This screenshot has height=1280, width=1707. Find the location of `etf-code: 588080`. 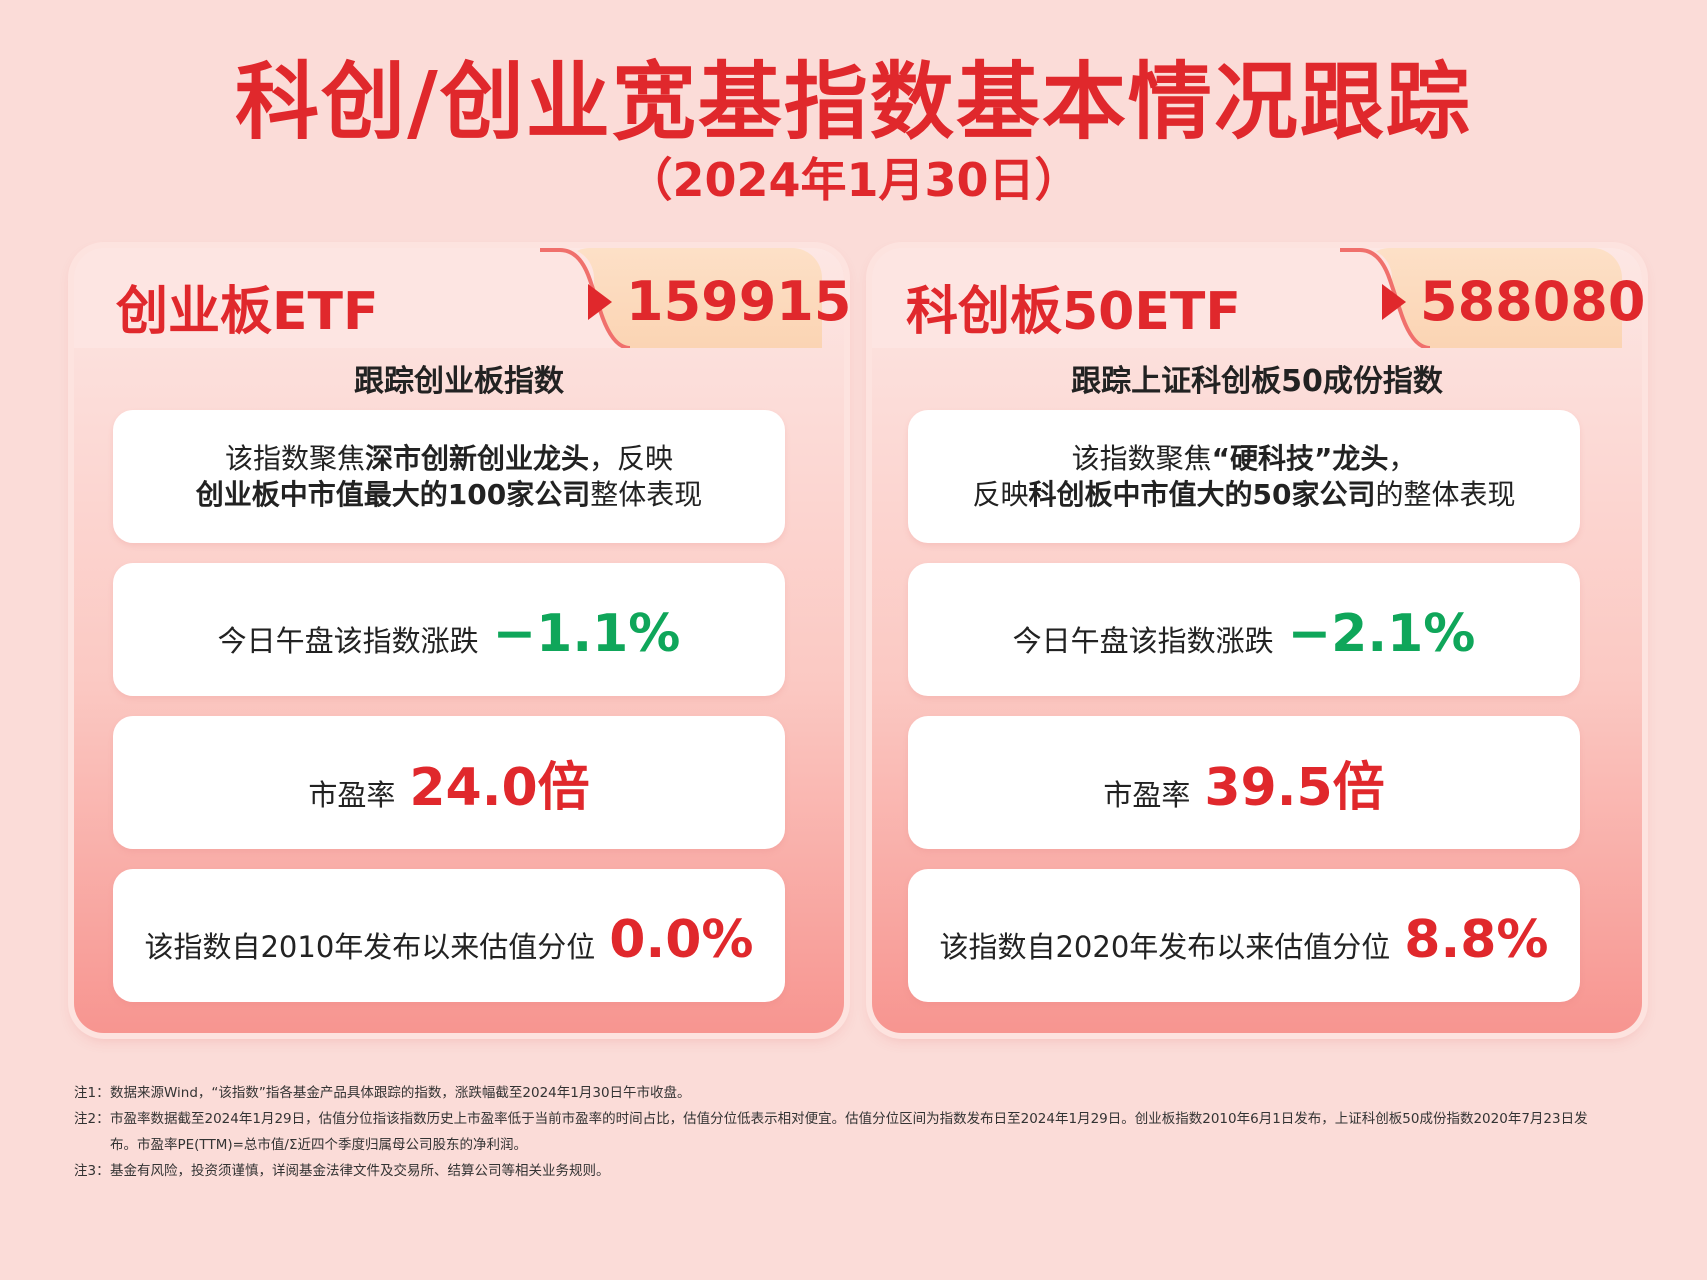

etf-code: 588080 is located at coordinates (1513, 302).